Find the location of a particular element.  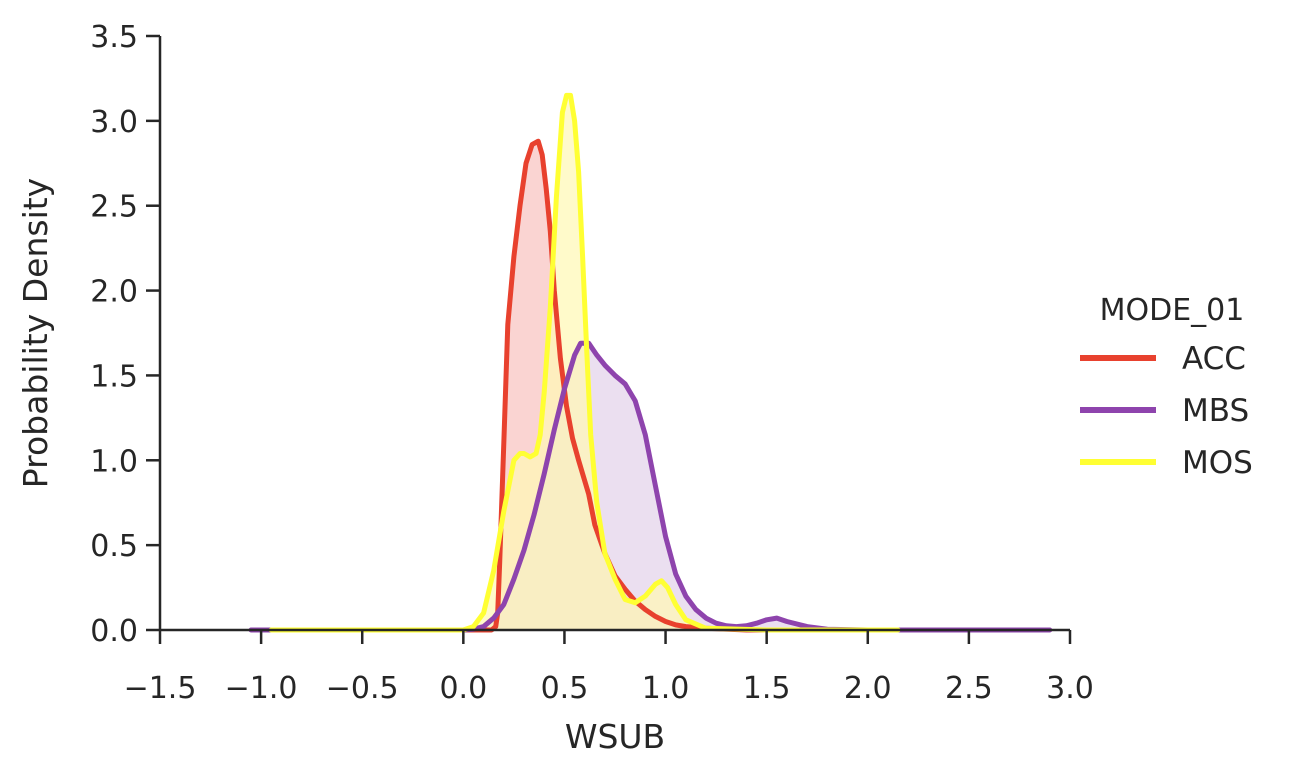

y-tick-label: 3.5 is located at coordinates (114, 37).